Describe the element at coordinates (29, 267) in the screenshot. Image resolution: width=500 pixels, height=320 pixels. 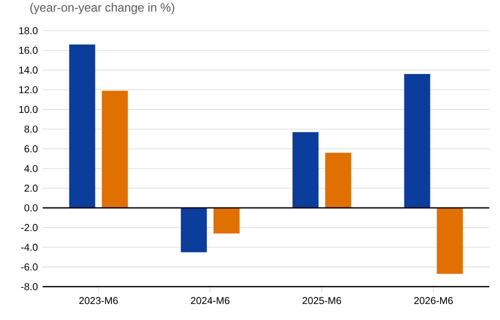
I see `y-tick-label: -6.0` at that location.